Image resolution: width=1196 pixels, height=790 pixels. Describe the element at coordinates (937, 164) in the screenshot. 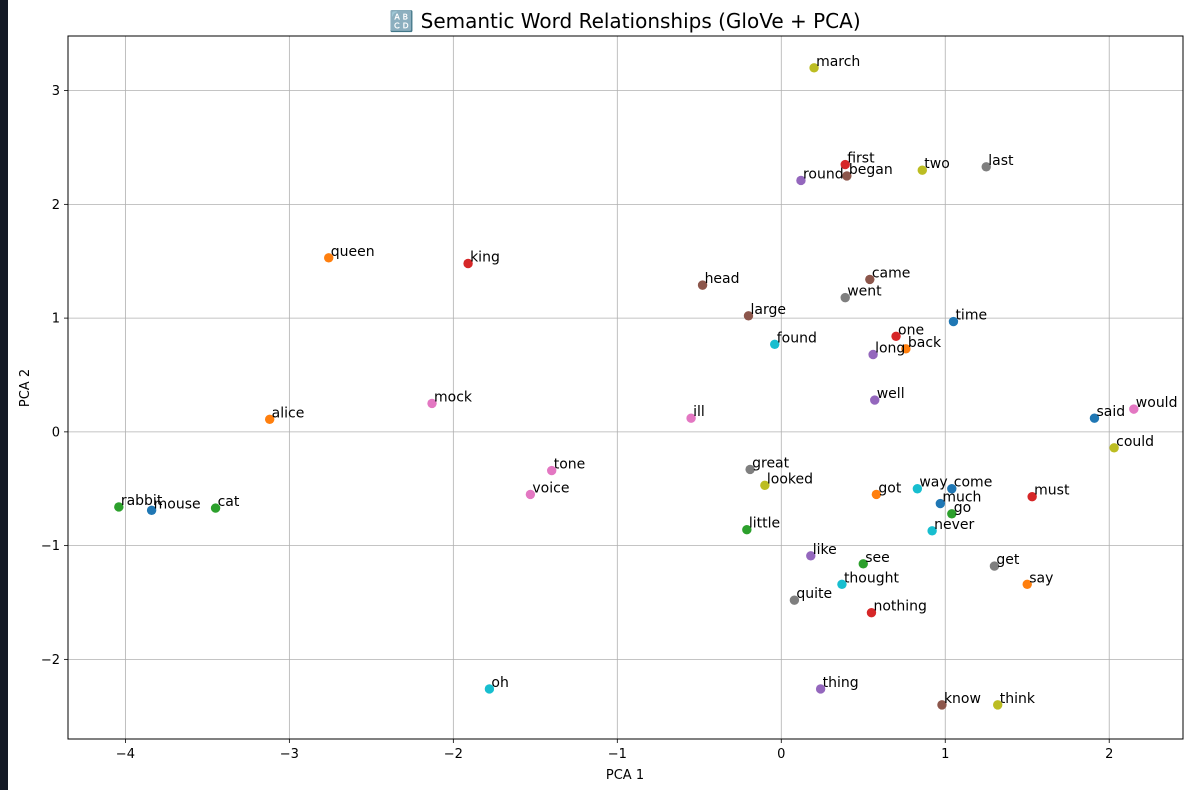

I see `label-two: two` at that location.